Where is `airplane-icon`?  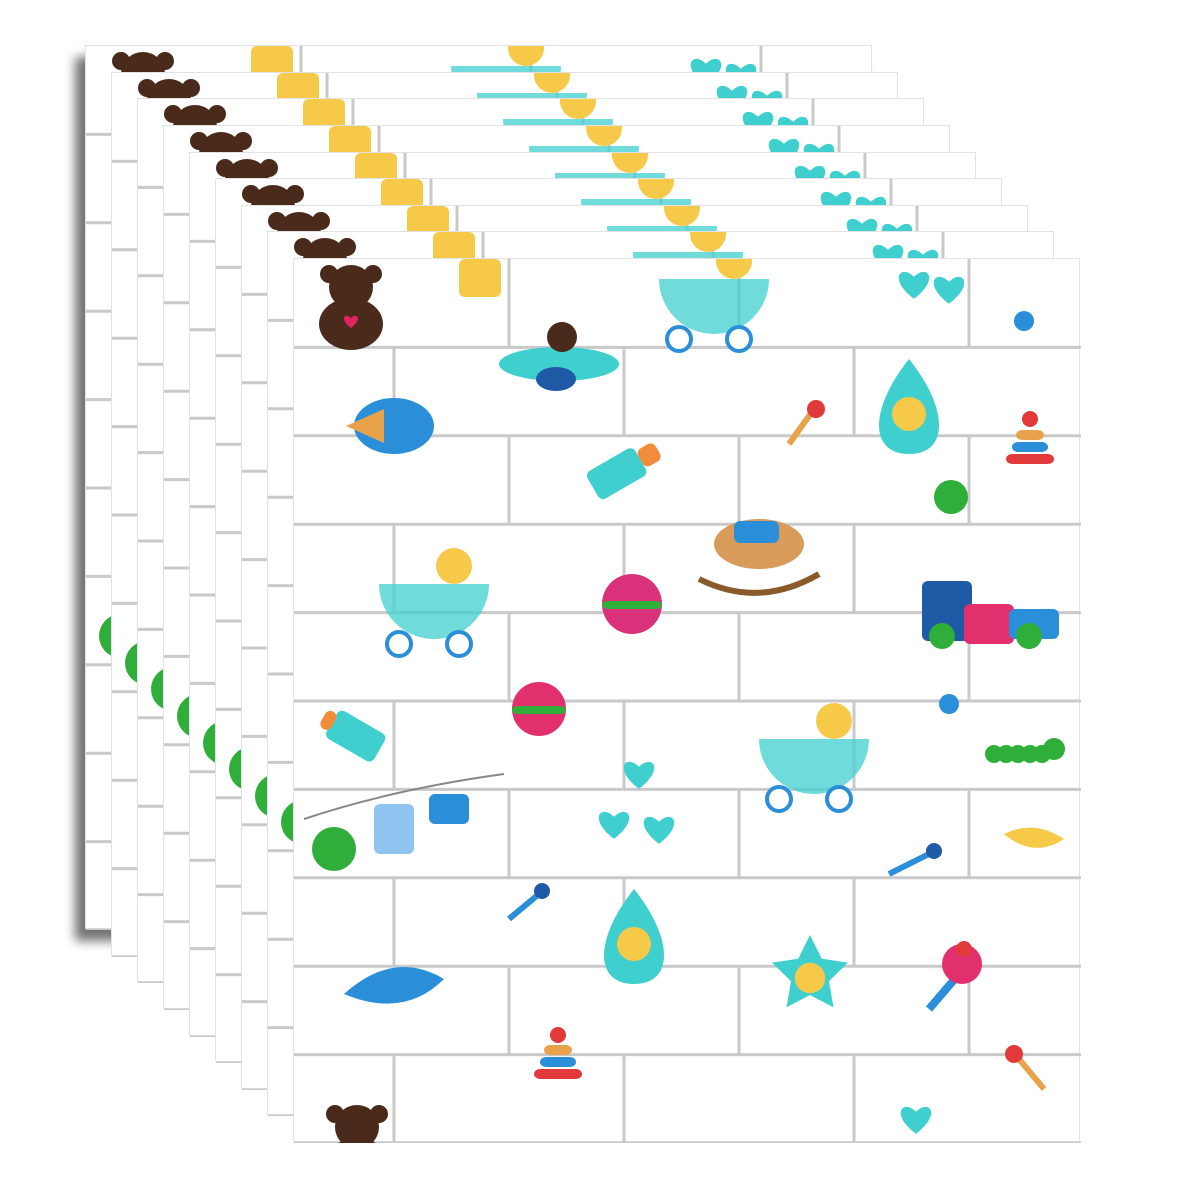 airplane-icon is located at coordinates (559, 356).